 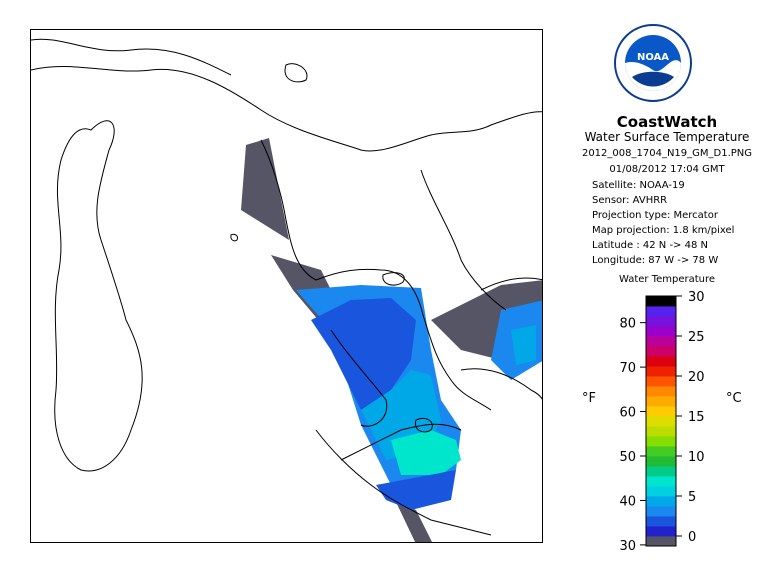 I want to click on fahrenheit-unit: °F, so click(x=589, y=398).